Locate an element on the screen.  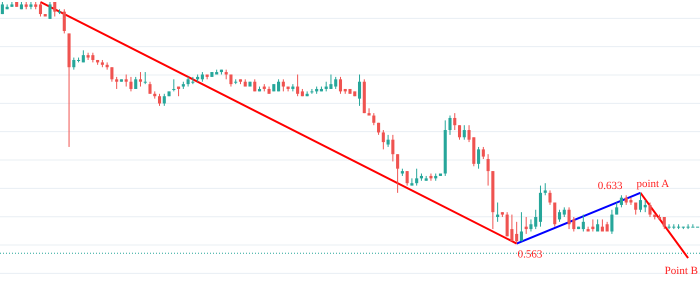
text: 0.563 is located at coordinates (530, 254).